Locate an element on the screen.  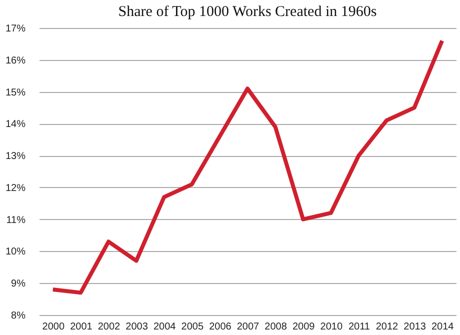
y-tick-label: 16% is located at coordinates (15, 60).